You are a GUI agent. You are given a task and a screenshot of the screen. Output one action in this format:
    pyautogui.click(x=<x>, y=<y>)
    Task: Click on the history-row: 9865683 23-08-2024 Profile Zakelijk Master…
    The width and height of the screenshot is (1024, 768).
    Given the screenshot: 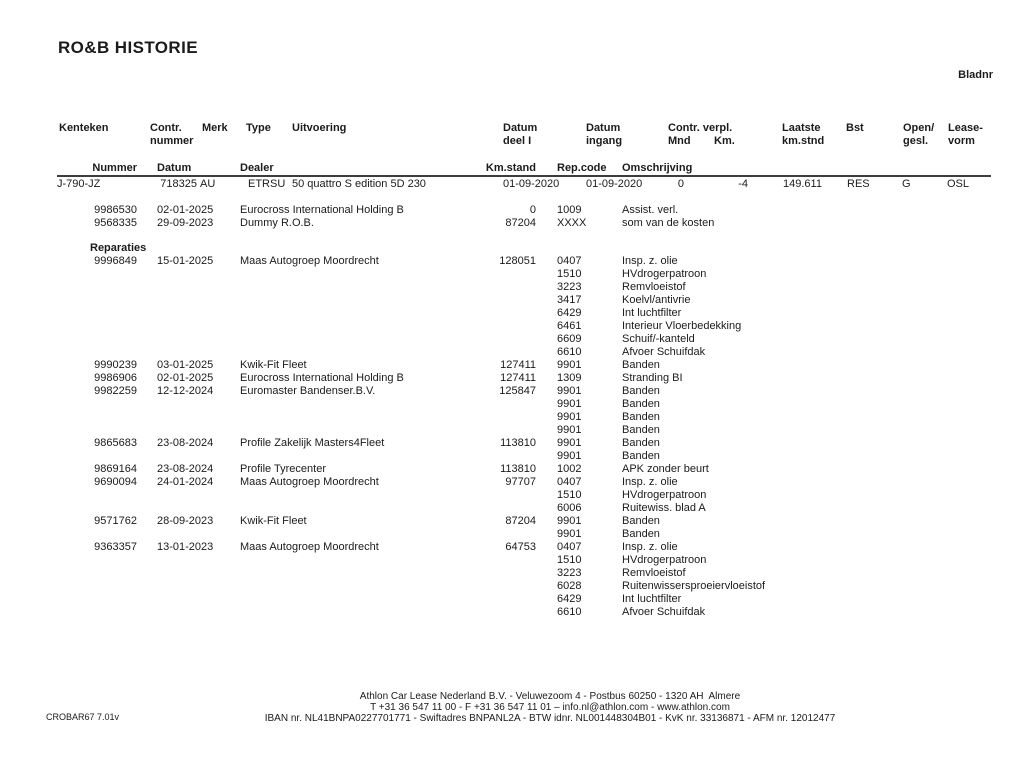 What is the action you would take?
    pyautogui.click(x=512, y=443)
    